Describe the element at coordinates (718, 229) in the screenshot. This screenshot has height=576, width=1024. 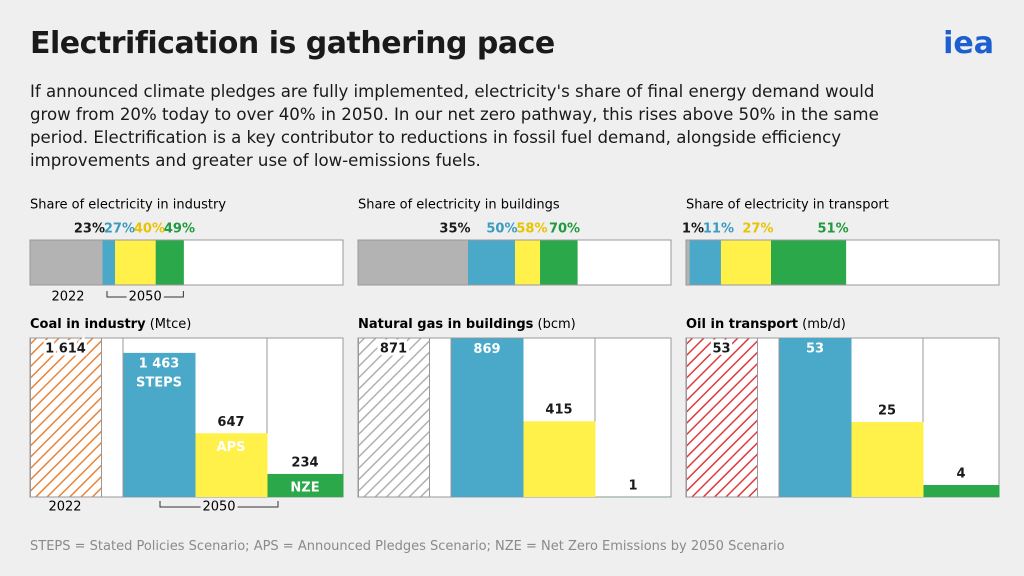
I see `value-label: 11%` at that location.